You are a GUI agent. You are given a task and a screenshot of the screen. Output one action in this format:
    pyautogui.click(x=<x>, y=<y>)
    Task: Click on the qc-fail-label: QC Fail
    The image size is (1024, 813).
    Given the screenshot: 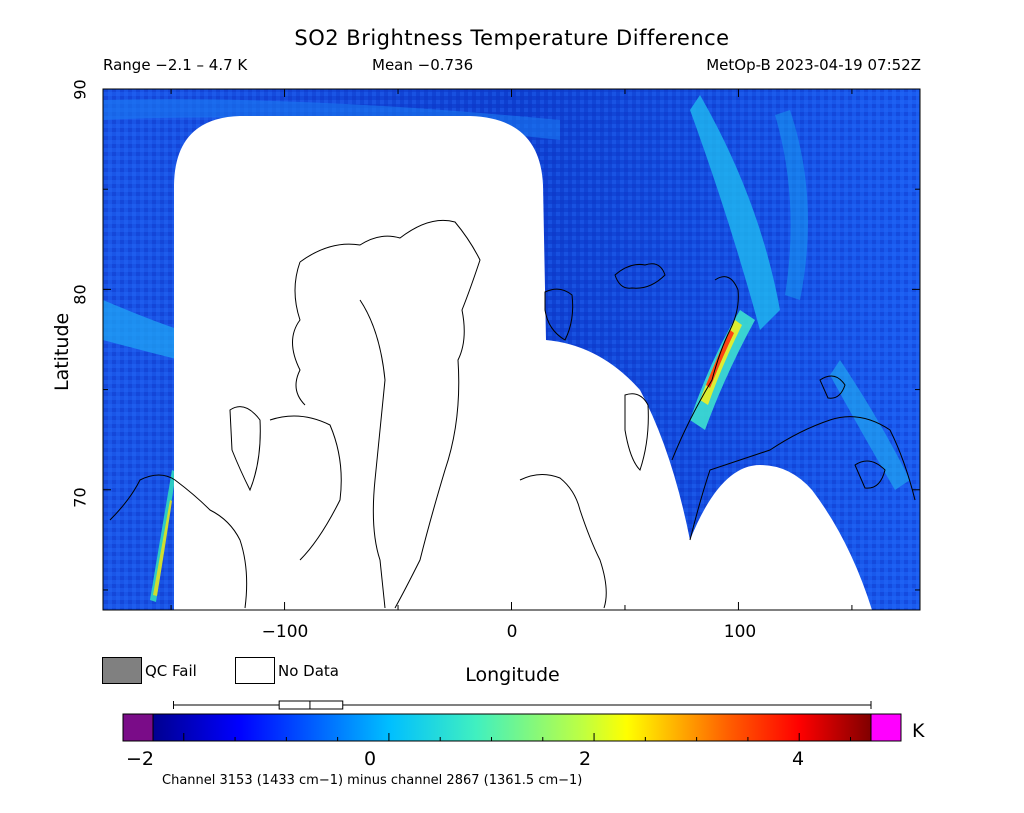 What is the action you would take?
    pyautogui.click(x=171, y=671)
    